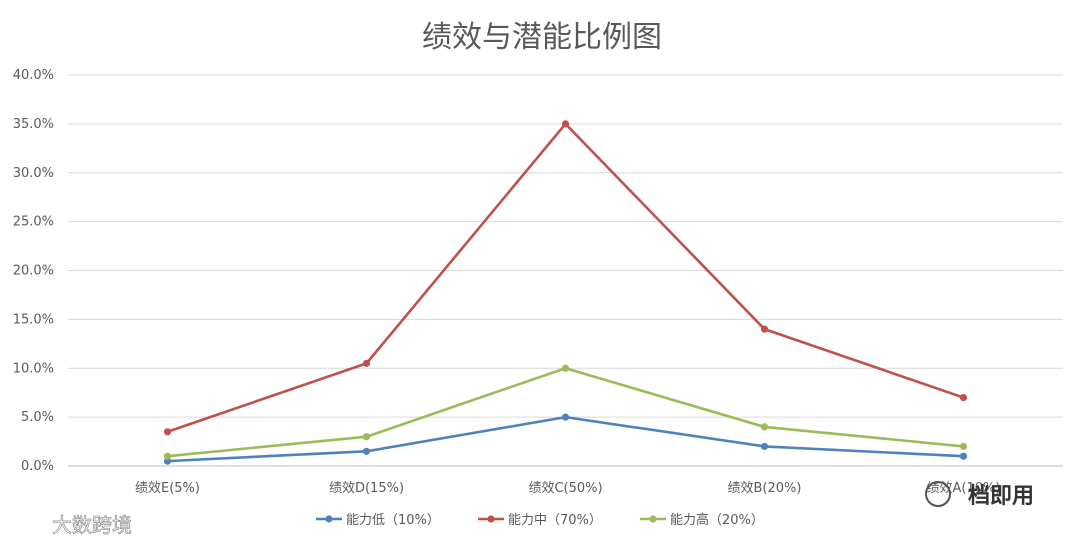  I want to click on y-tick-label: 25.0%, so click(33, 222).